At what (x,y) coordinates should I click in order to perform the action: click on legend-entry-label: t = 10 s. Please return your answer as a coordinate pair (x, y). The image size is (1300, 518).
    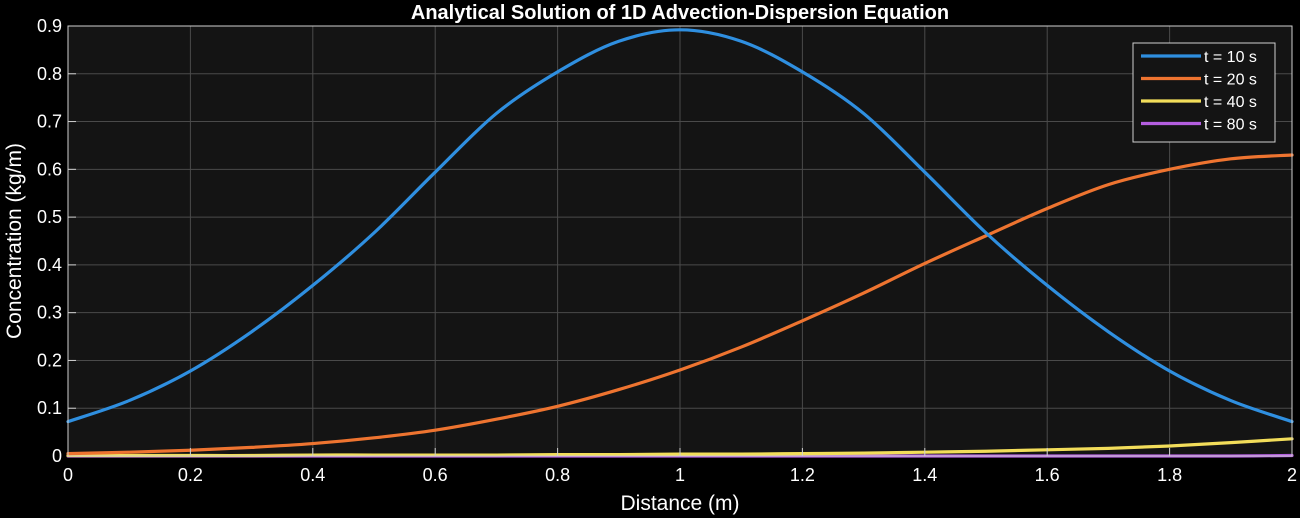
    Looking at the image, I should click on (1230, 57).